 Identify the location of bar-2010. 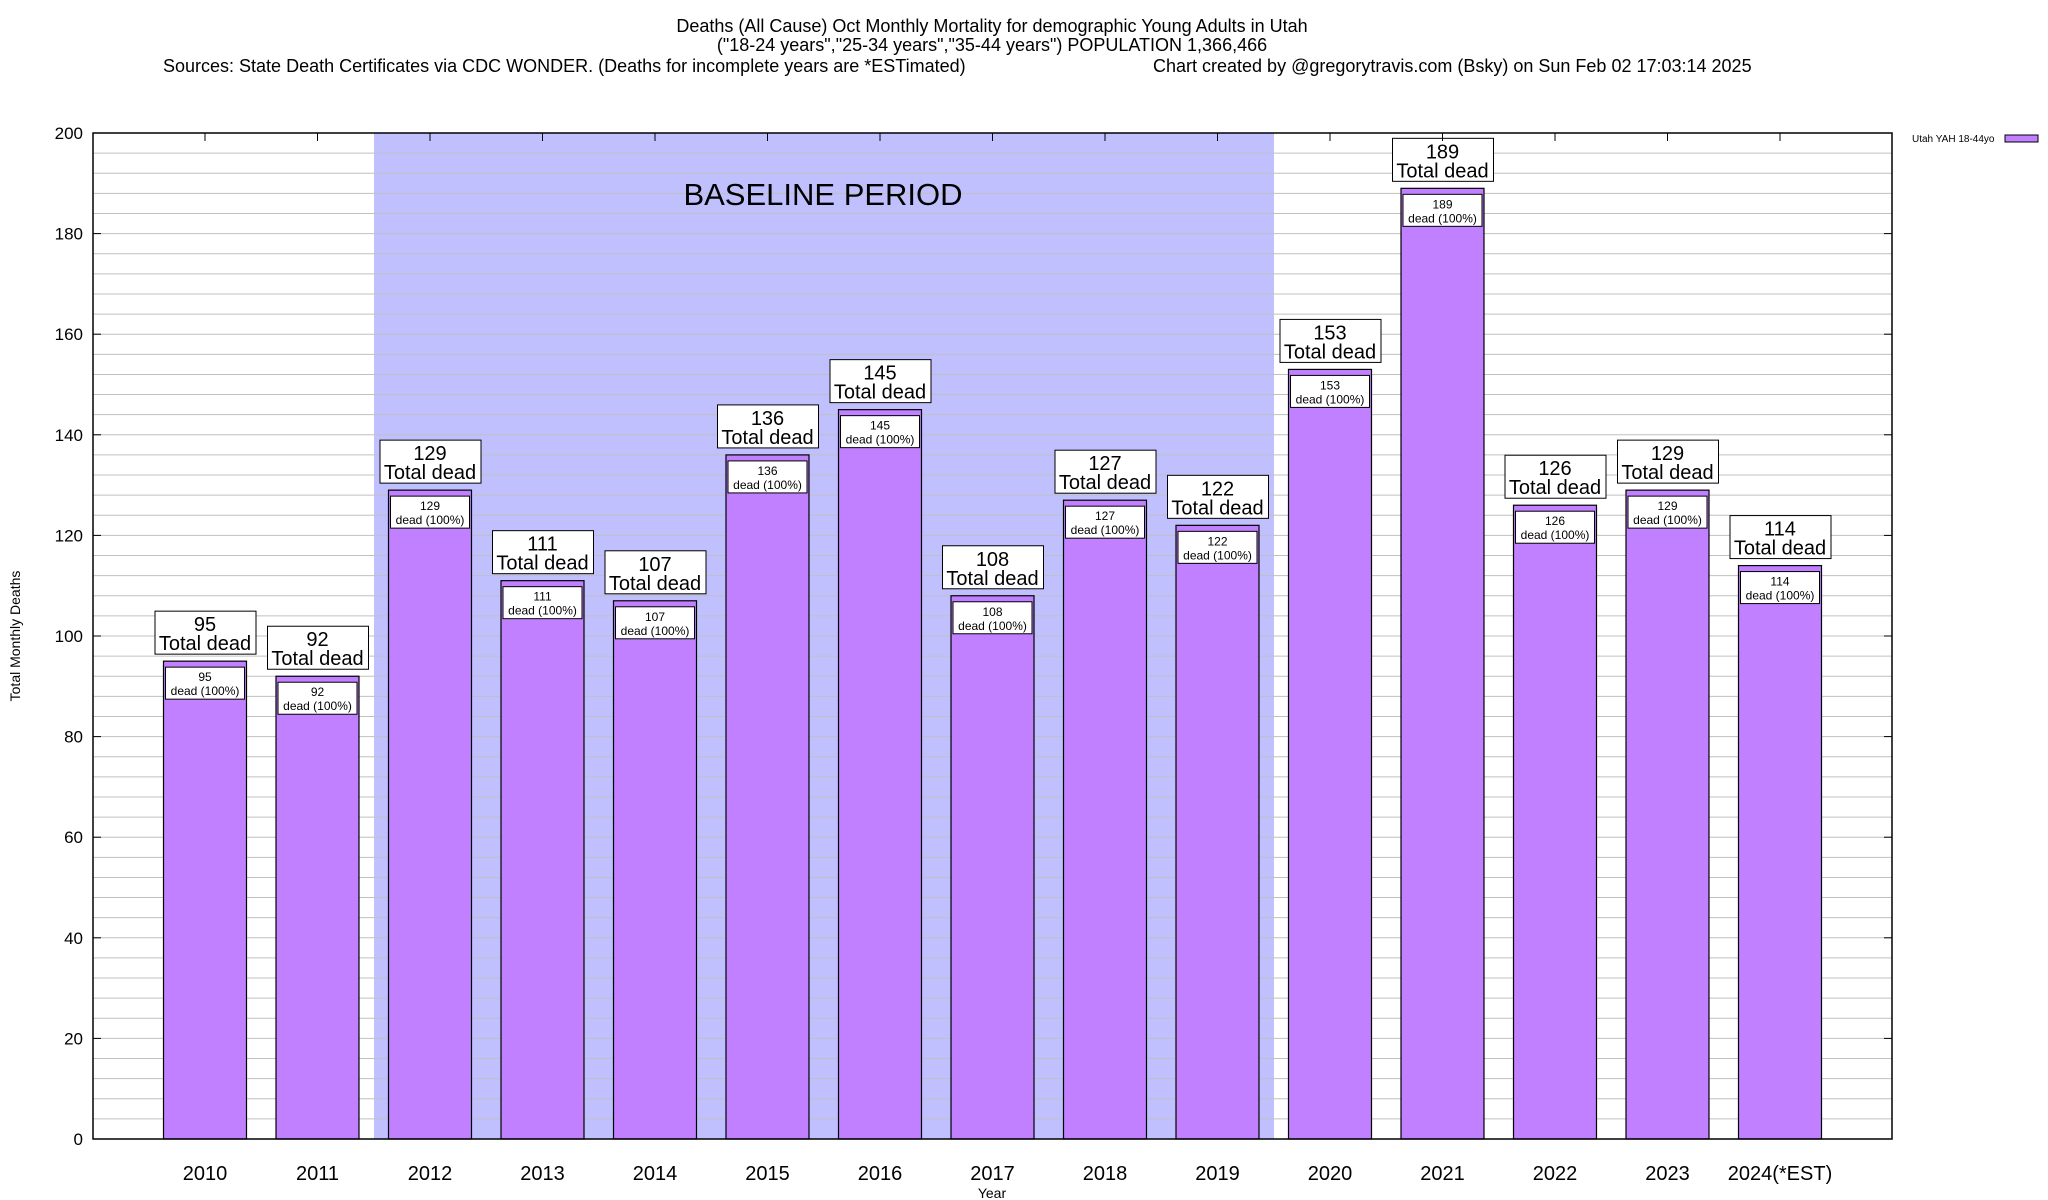
(205, 900).